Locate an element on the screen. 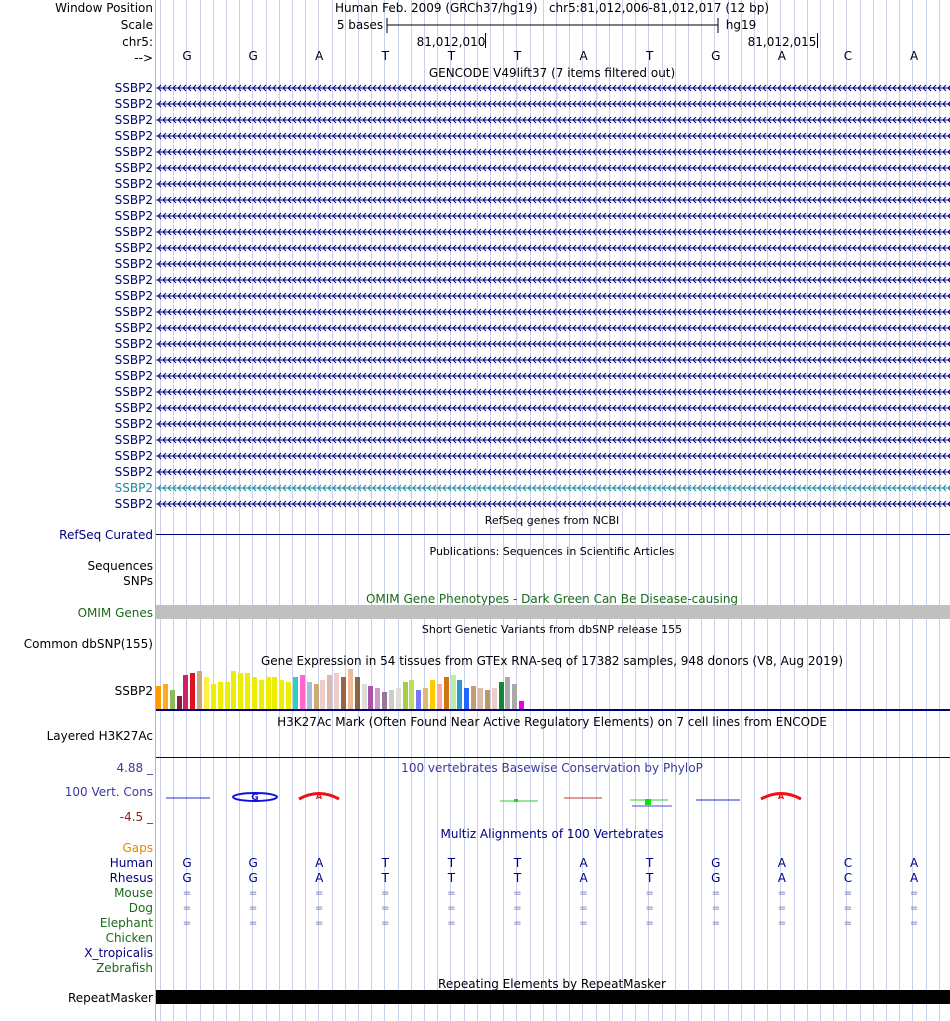 The height and width of the screenshot is (1021, 950). rmsk-bar is located at coordinates (553, 997).